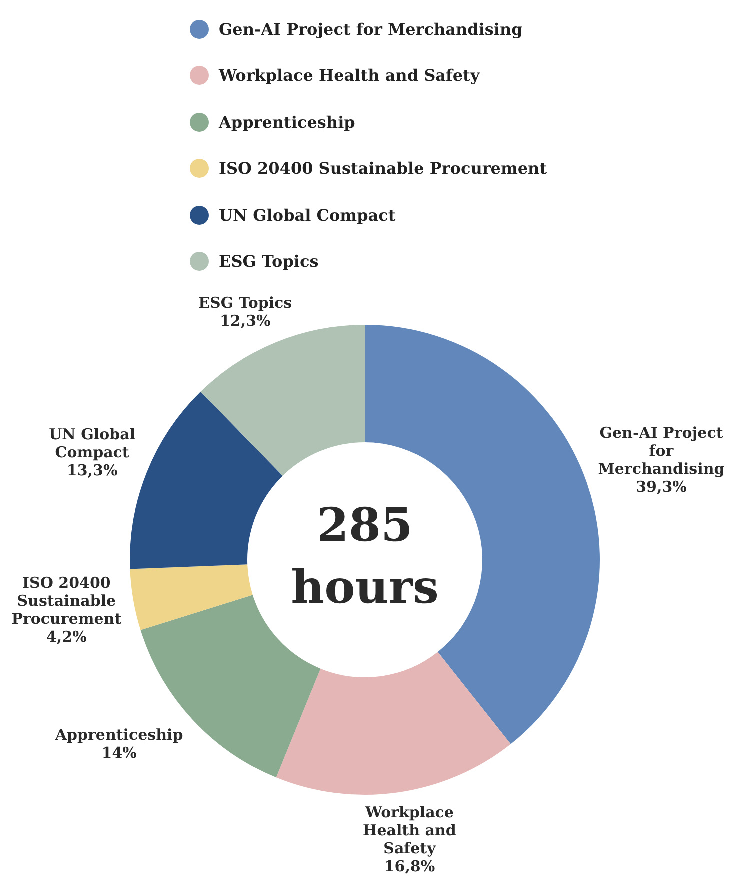 The image size is (752, 882). I want to click on data-label: 16,8%, so click(410, 866).